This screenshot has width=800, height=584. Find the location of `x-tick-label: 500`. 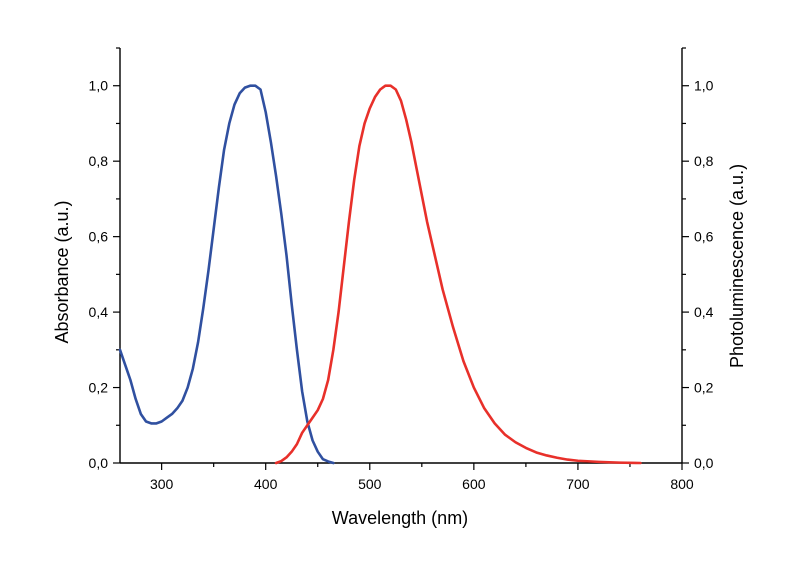

x-tick-label: 500 is located at coordinates (370, 484).